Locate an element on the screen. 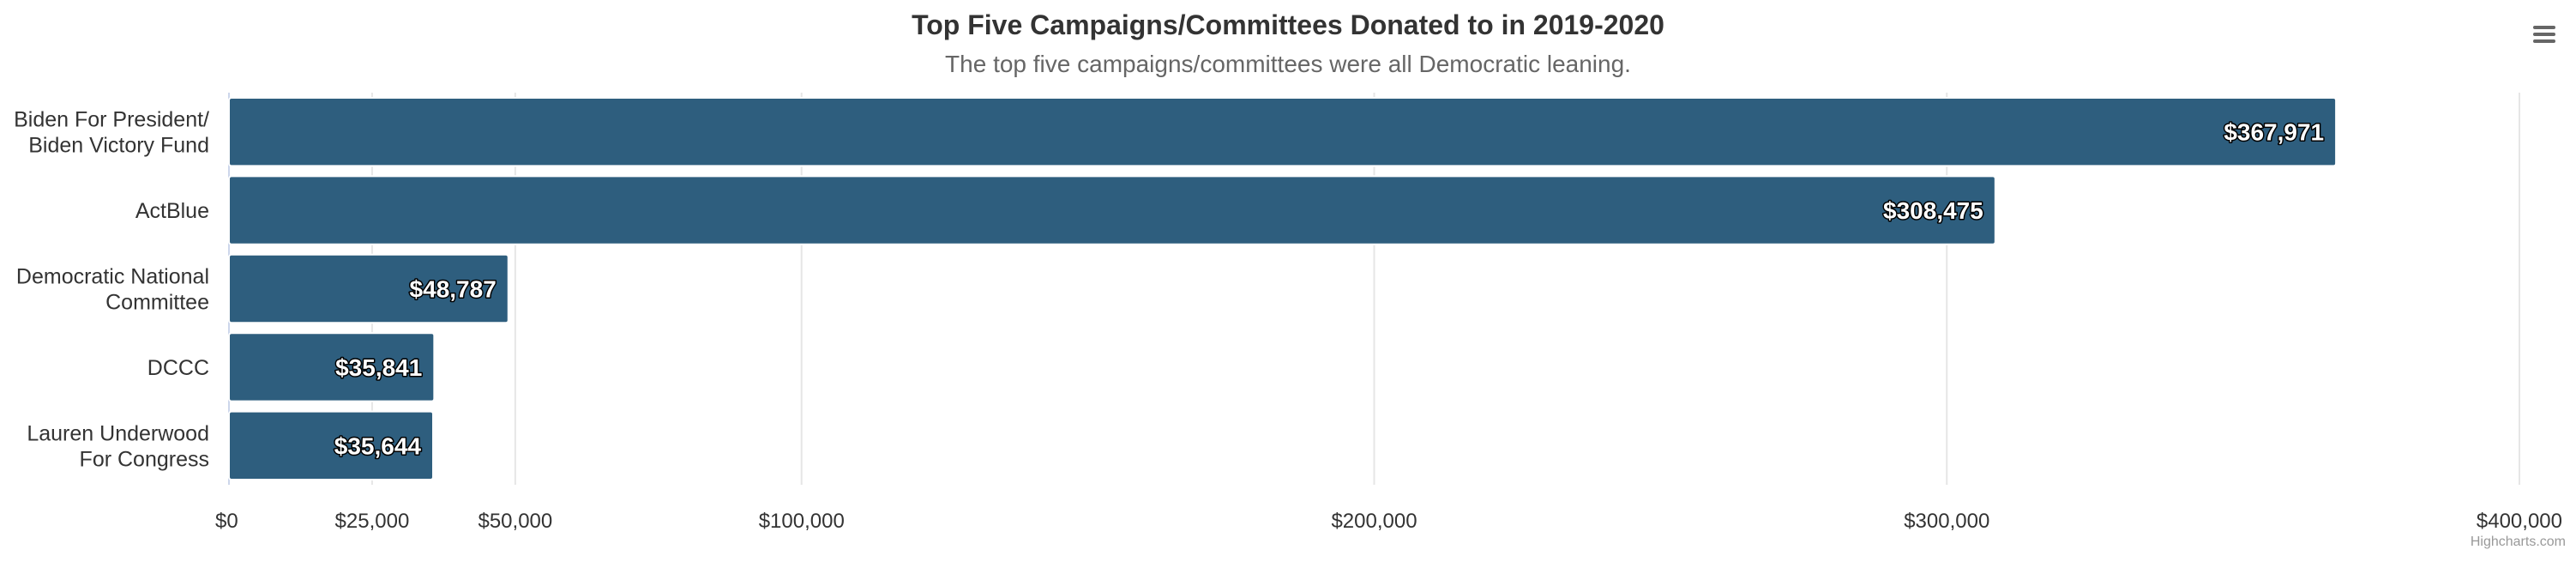 The width and height of the screenshot is (2576, 580). category-label-line: ActBlue is located at coordinates (172, 211).